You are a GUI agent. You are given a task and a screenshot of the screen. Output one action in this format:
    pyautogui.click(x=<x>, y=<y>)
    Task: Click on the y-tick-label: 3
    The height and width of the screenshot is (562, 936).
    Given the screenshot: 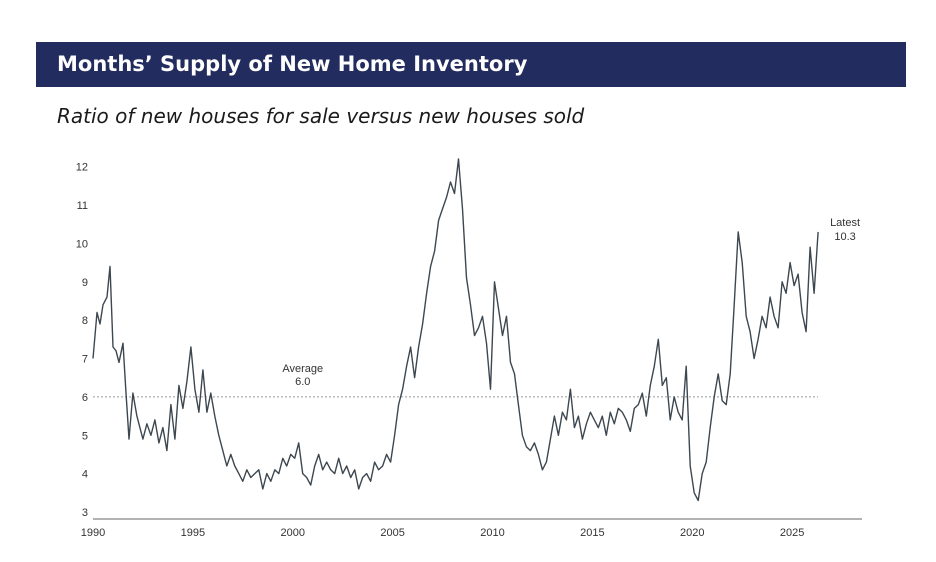 What is the action you would take?
    pyautogui.click(x=85, y=513)
    